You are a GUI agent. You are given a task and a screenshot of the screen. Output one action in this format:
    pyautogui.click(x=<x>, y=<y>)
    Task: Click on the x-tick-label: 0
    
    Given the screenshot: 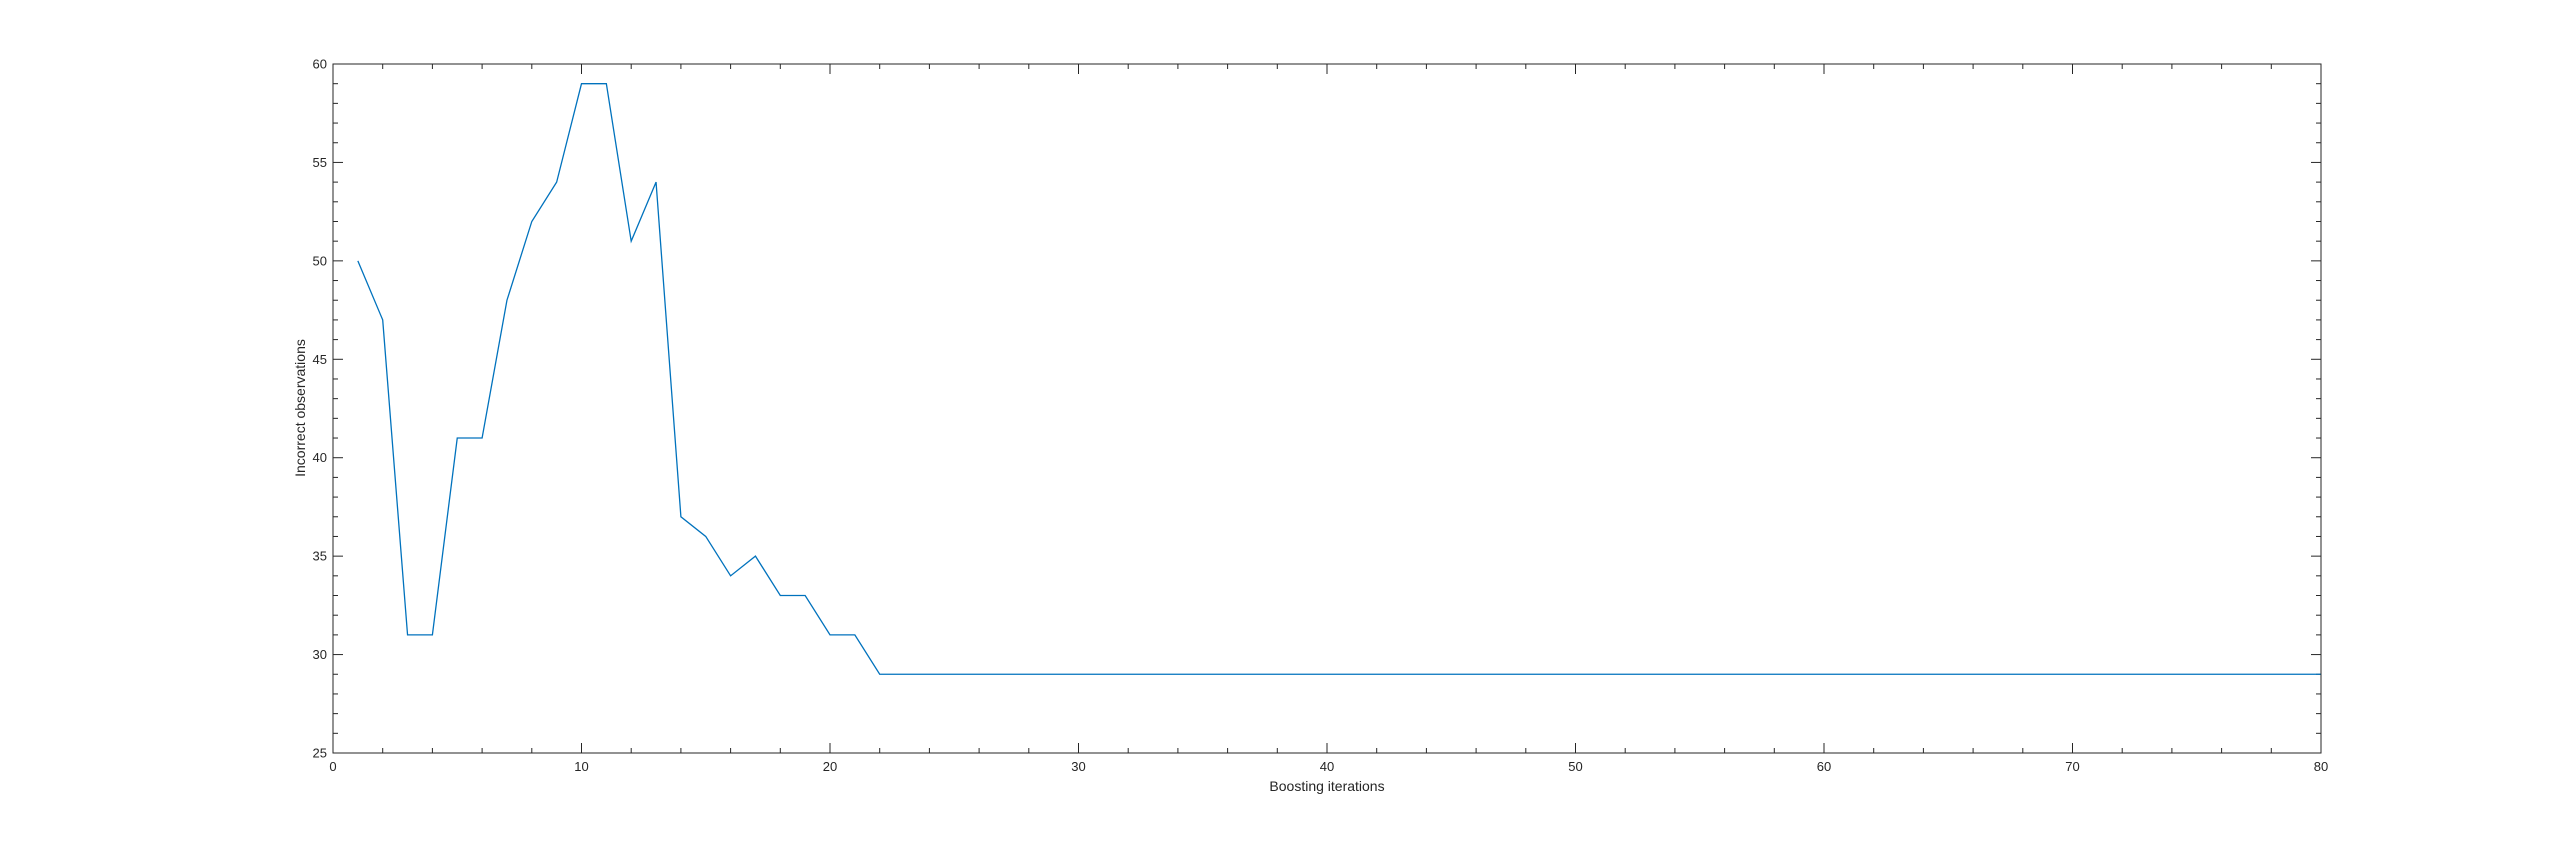 What is the action you would take?
    pyautogui.click(x=332, y=766)
    